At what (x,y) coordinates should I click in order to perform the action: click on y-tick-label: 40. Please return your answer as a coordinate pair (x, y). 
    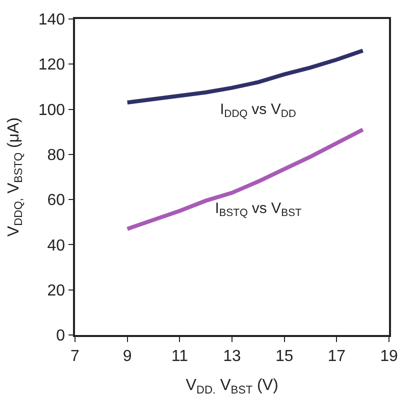
    Looking at the image, I should click on (56, 245).